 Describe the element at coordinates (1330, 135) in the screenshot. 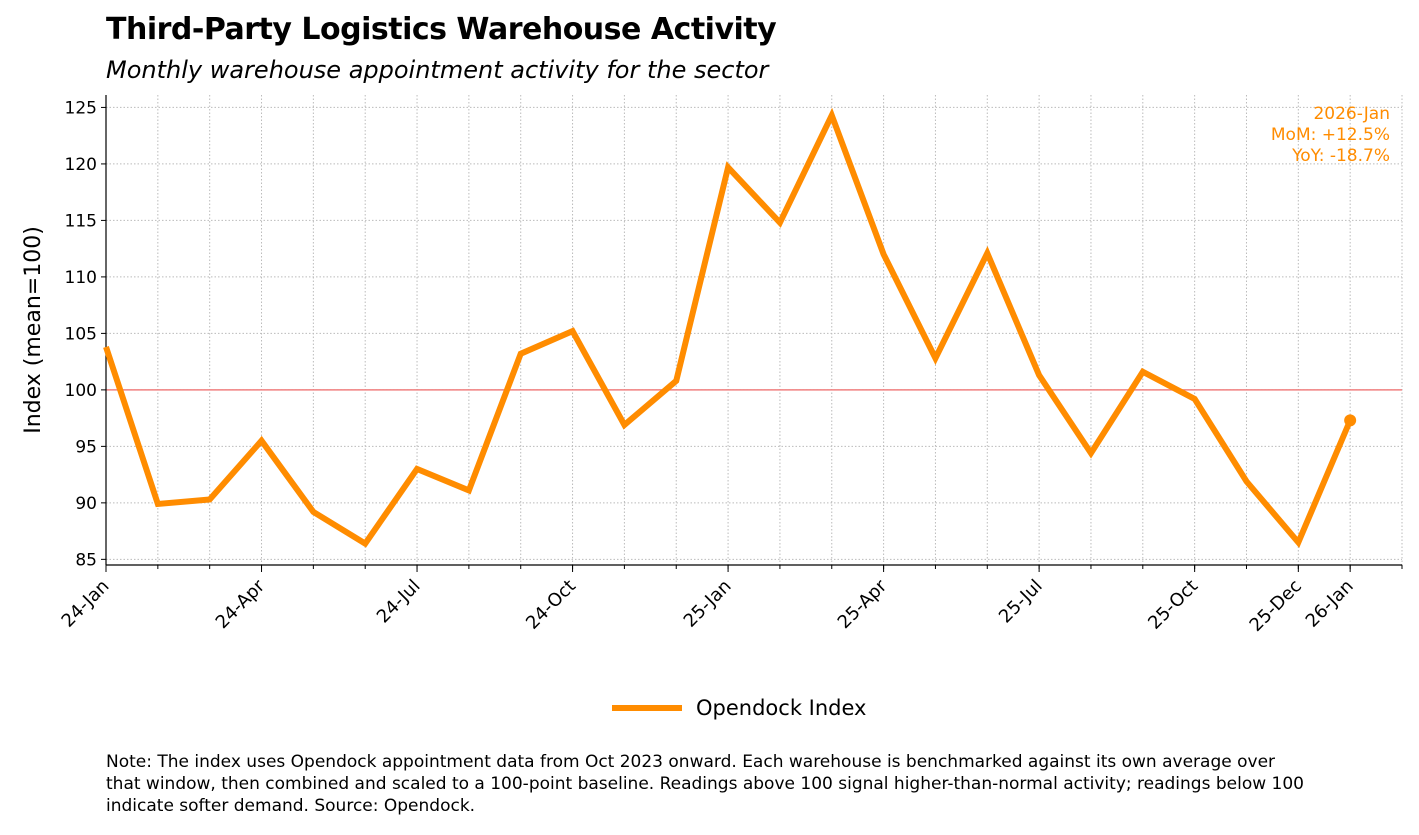

I see `latest-annotation: MoM: +12.5%` at that location.